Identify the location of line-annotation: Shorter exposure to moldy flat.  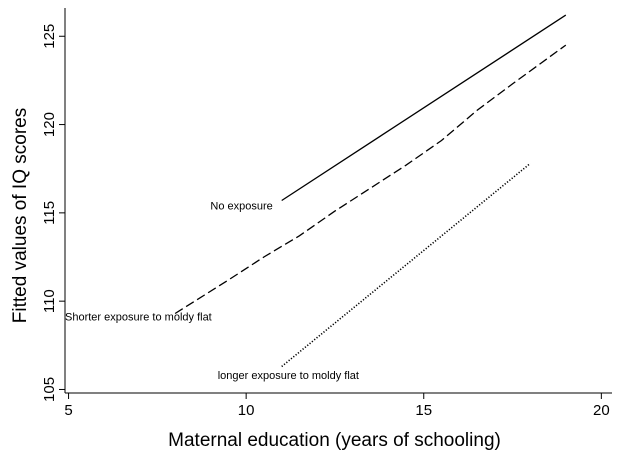
(138, 318).